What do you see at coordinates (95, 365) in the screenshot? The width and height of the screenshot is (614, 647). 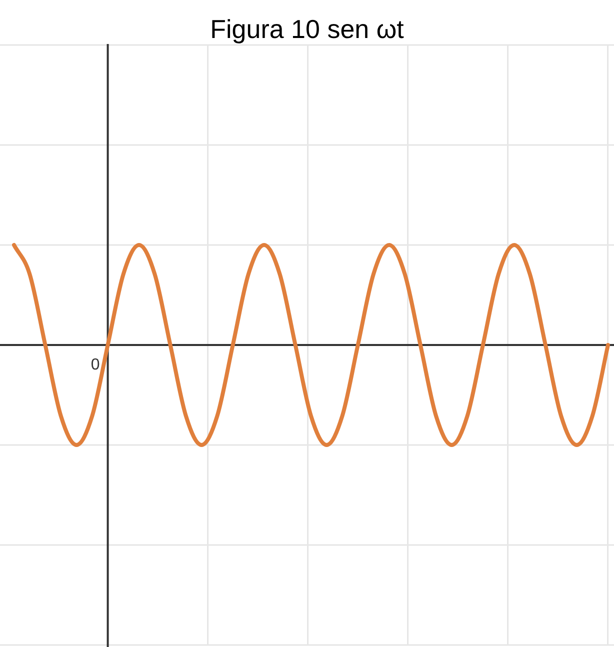 I see `annotation: 0` at bounding box center [95, 365].